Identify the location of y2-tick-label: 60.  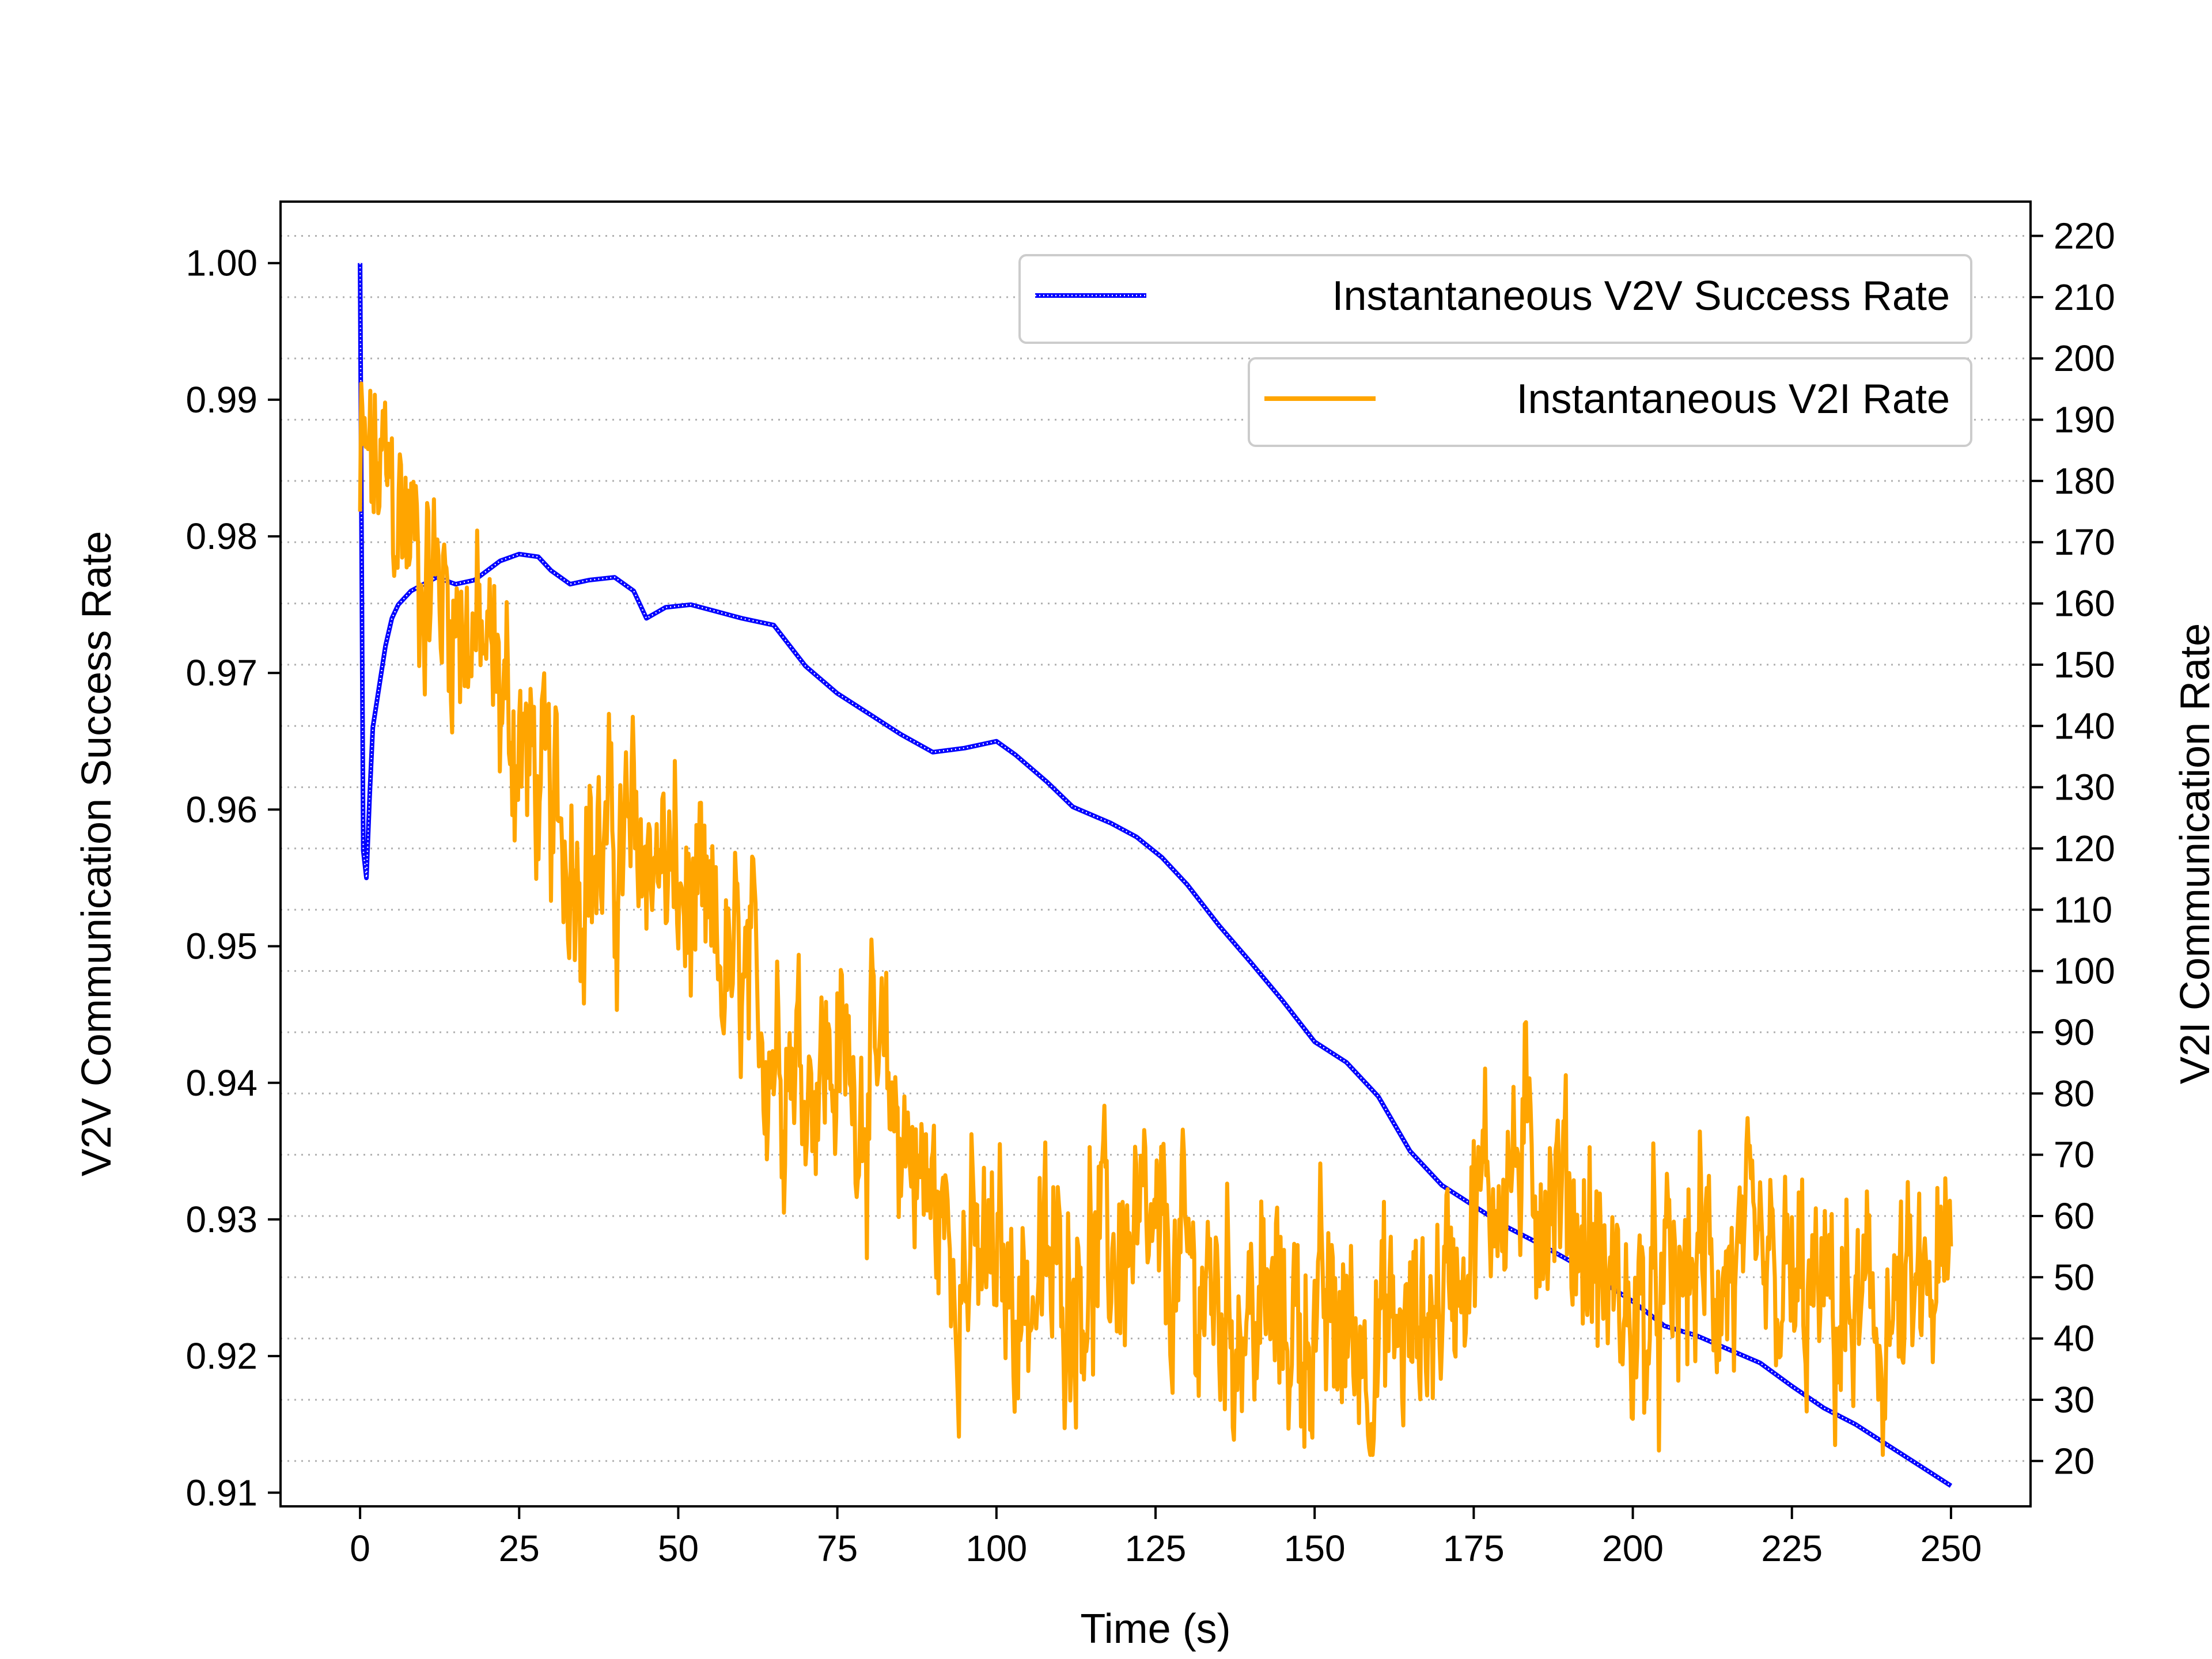
(2074, 1216).